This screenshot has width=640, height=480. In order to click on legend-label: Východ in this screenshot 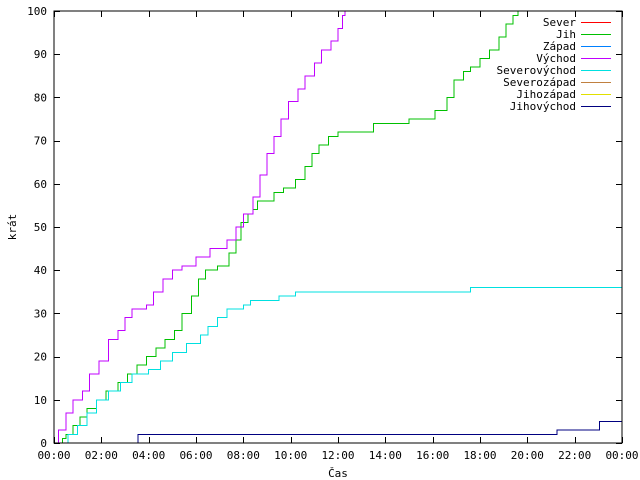, I will do `click(556, 58)`.